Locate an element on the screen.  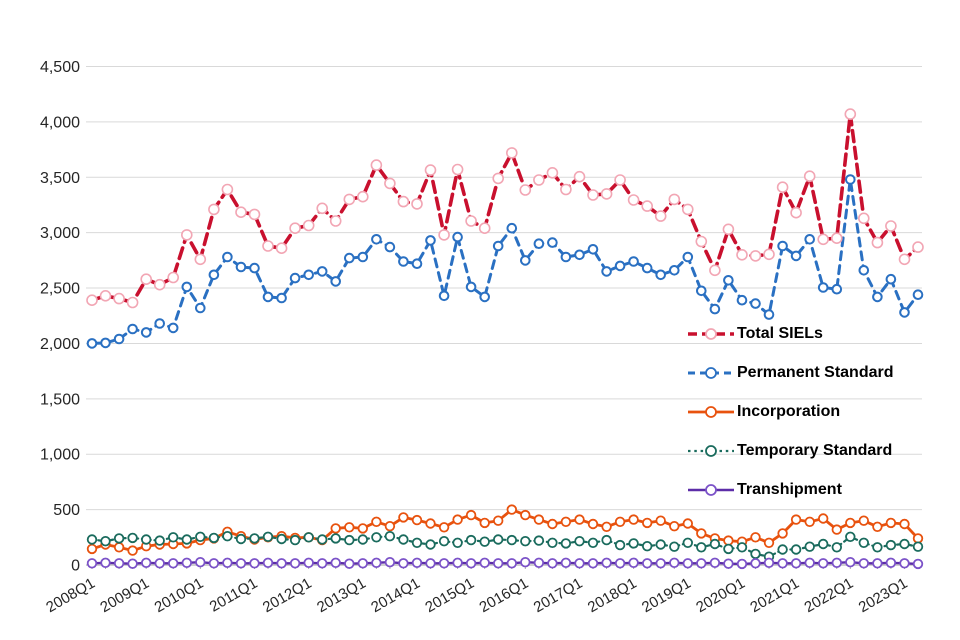
svg-text: 2014Q1 is located at coordinates (395, 595).